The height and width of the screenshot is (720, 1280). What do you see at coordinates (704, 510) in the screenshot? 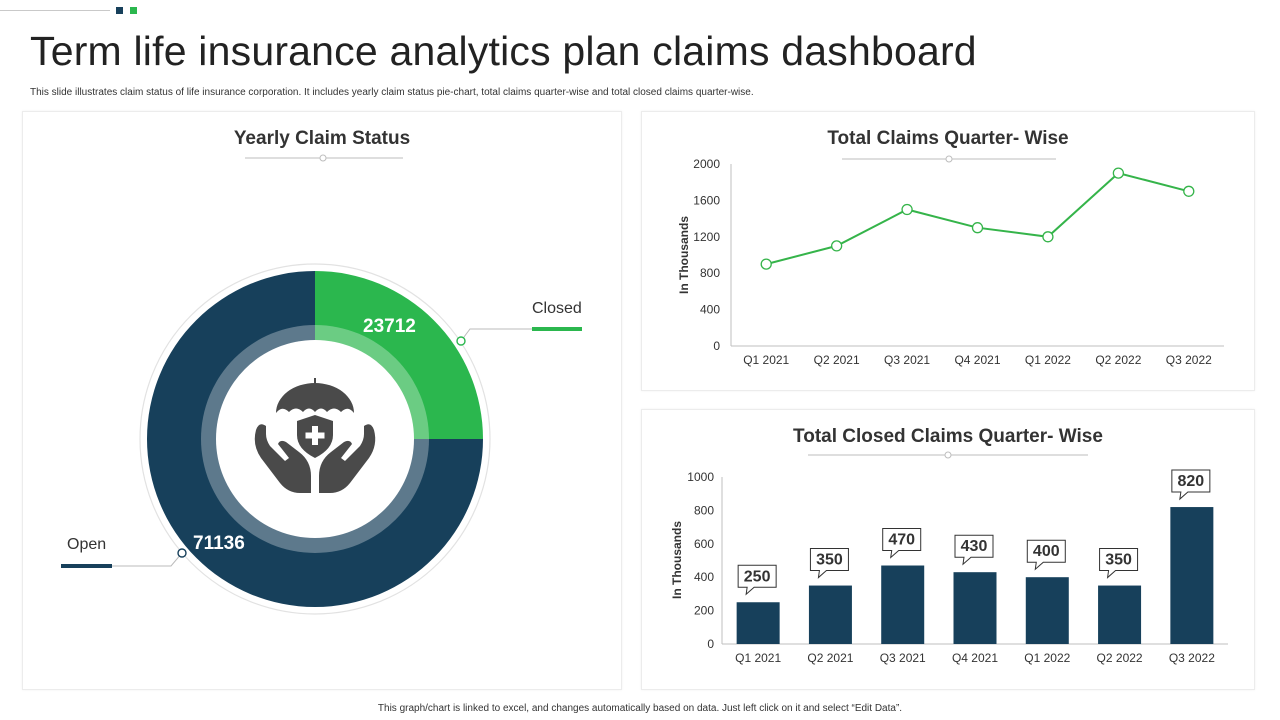
I see `bar-y-tick-label: 800` at bounding box center [704, 510].